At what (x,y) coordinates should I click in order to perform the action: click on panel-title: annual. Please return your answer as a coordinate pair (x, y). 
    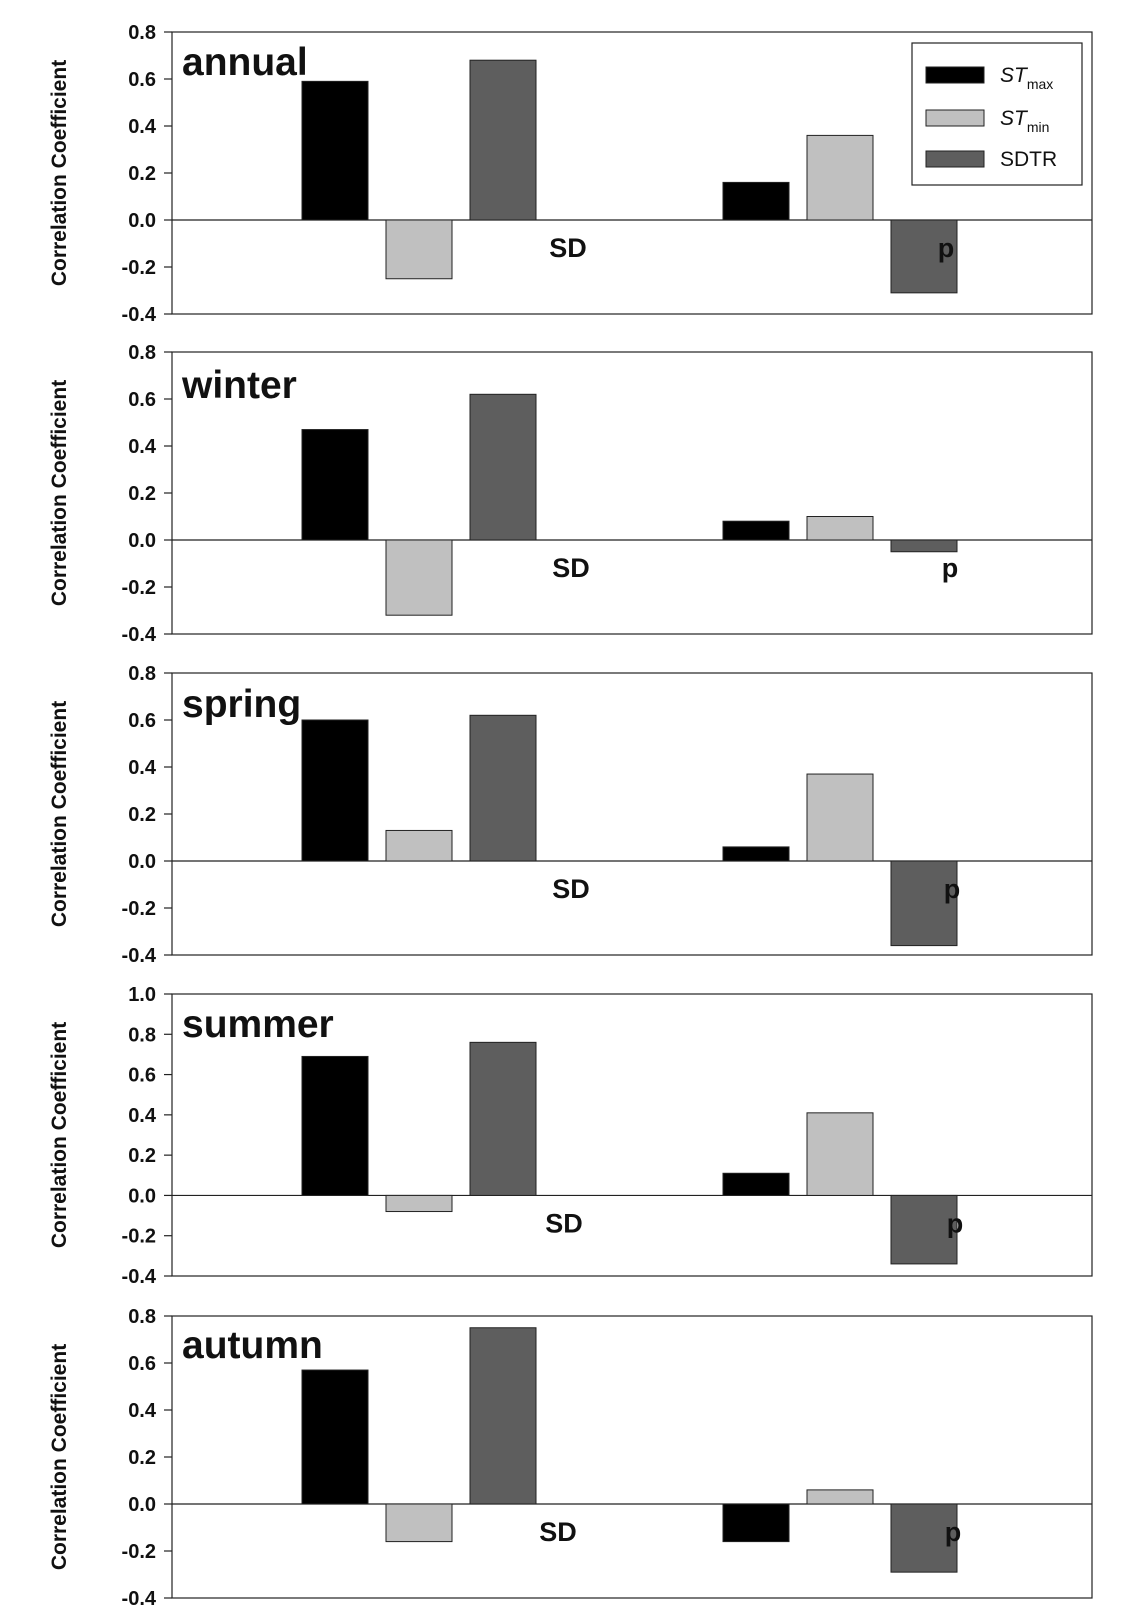
    Looking at the image, I should click on (245, 62).